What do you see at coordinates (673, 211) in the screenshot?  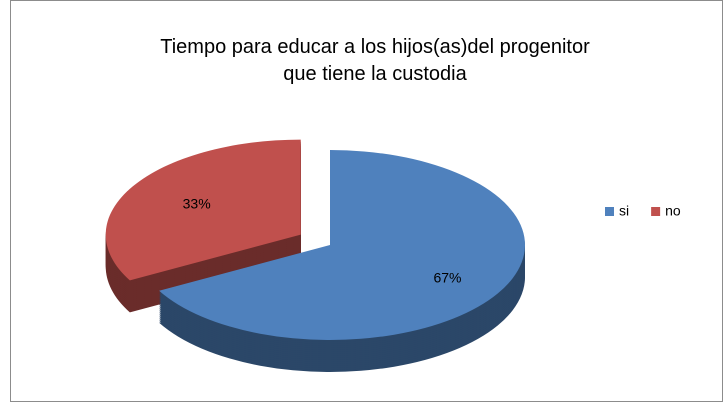 I see `legend-label: no` at bounding box center [673, 211].